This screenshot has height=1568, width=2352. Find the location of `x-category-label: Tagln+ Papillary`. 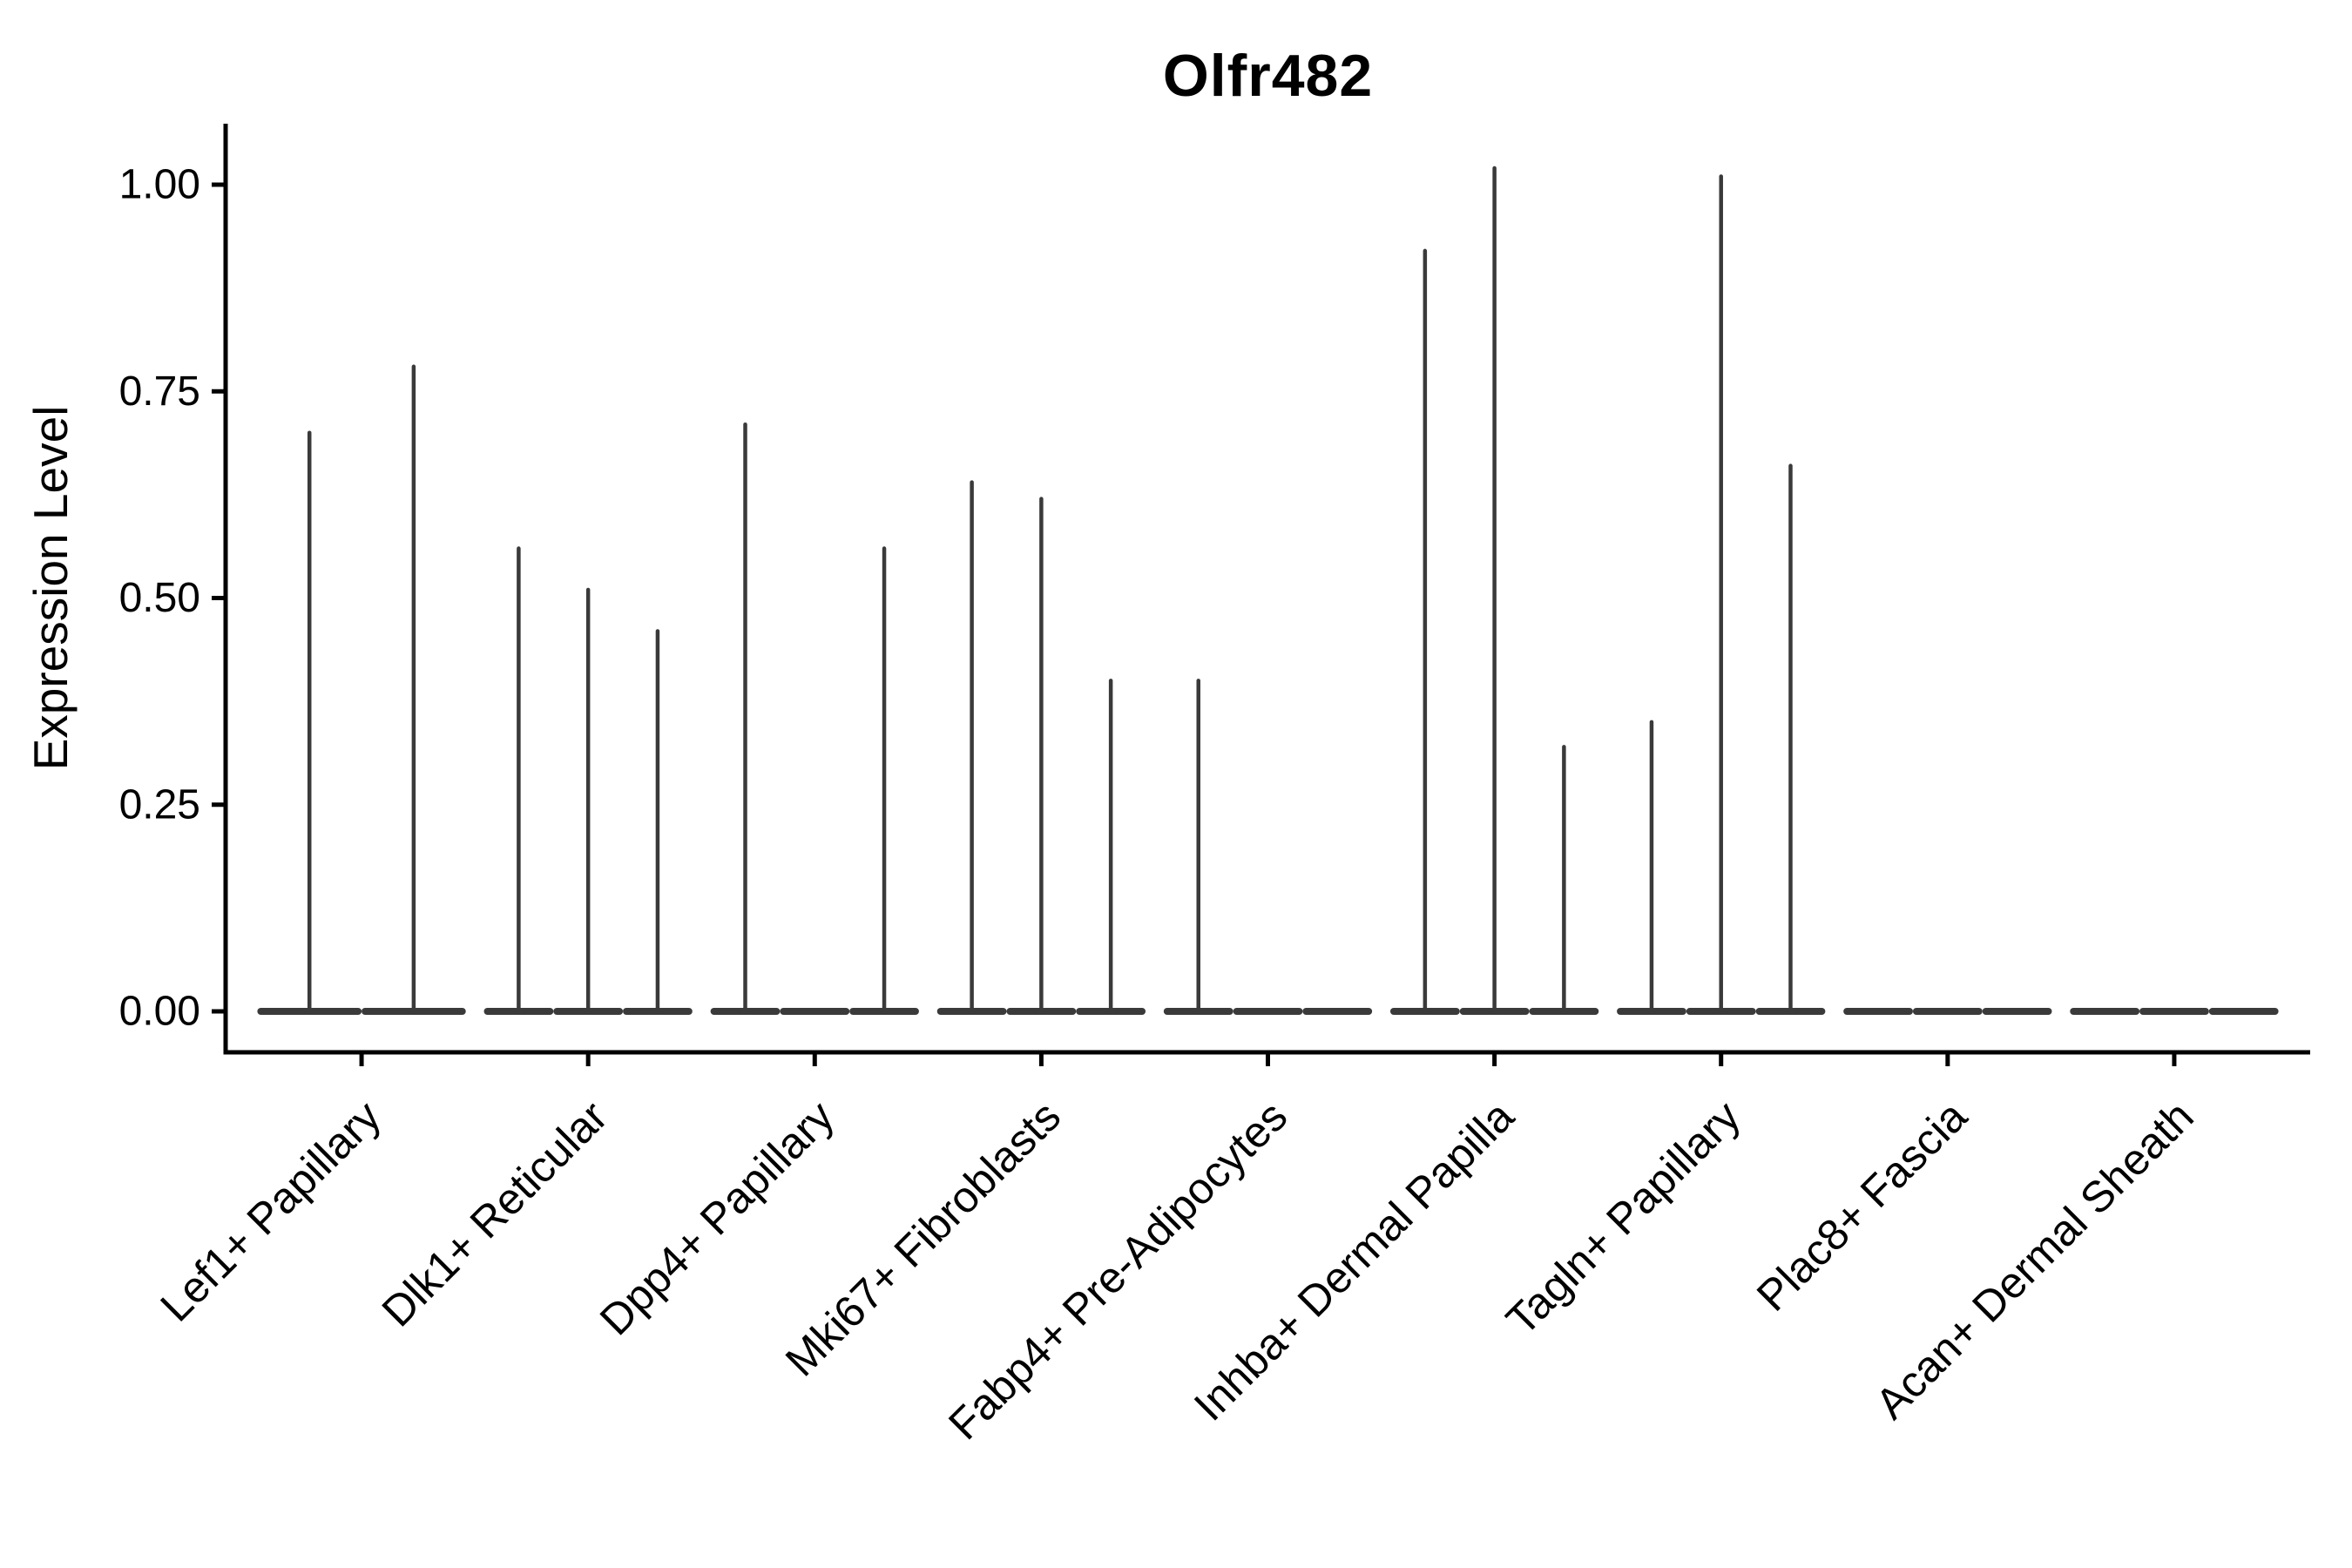

x-category-label: Tagln+ Papillary is located at coordinates (1623, 1218).